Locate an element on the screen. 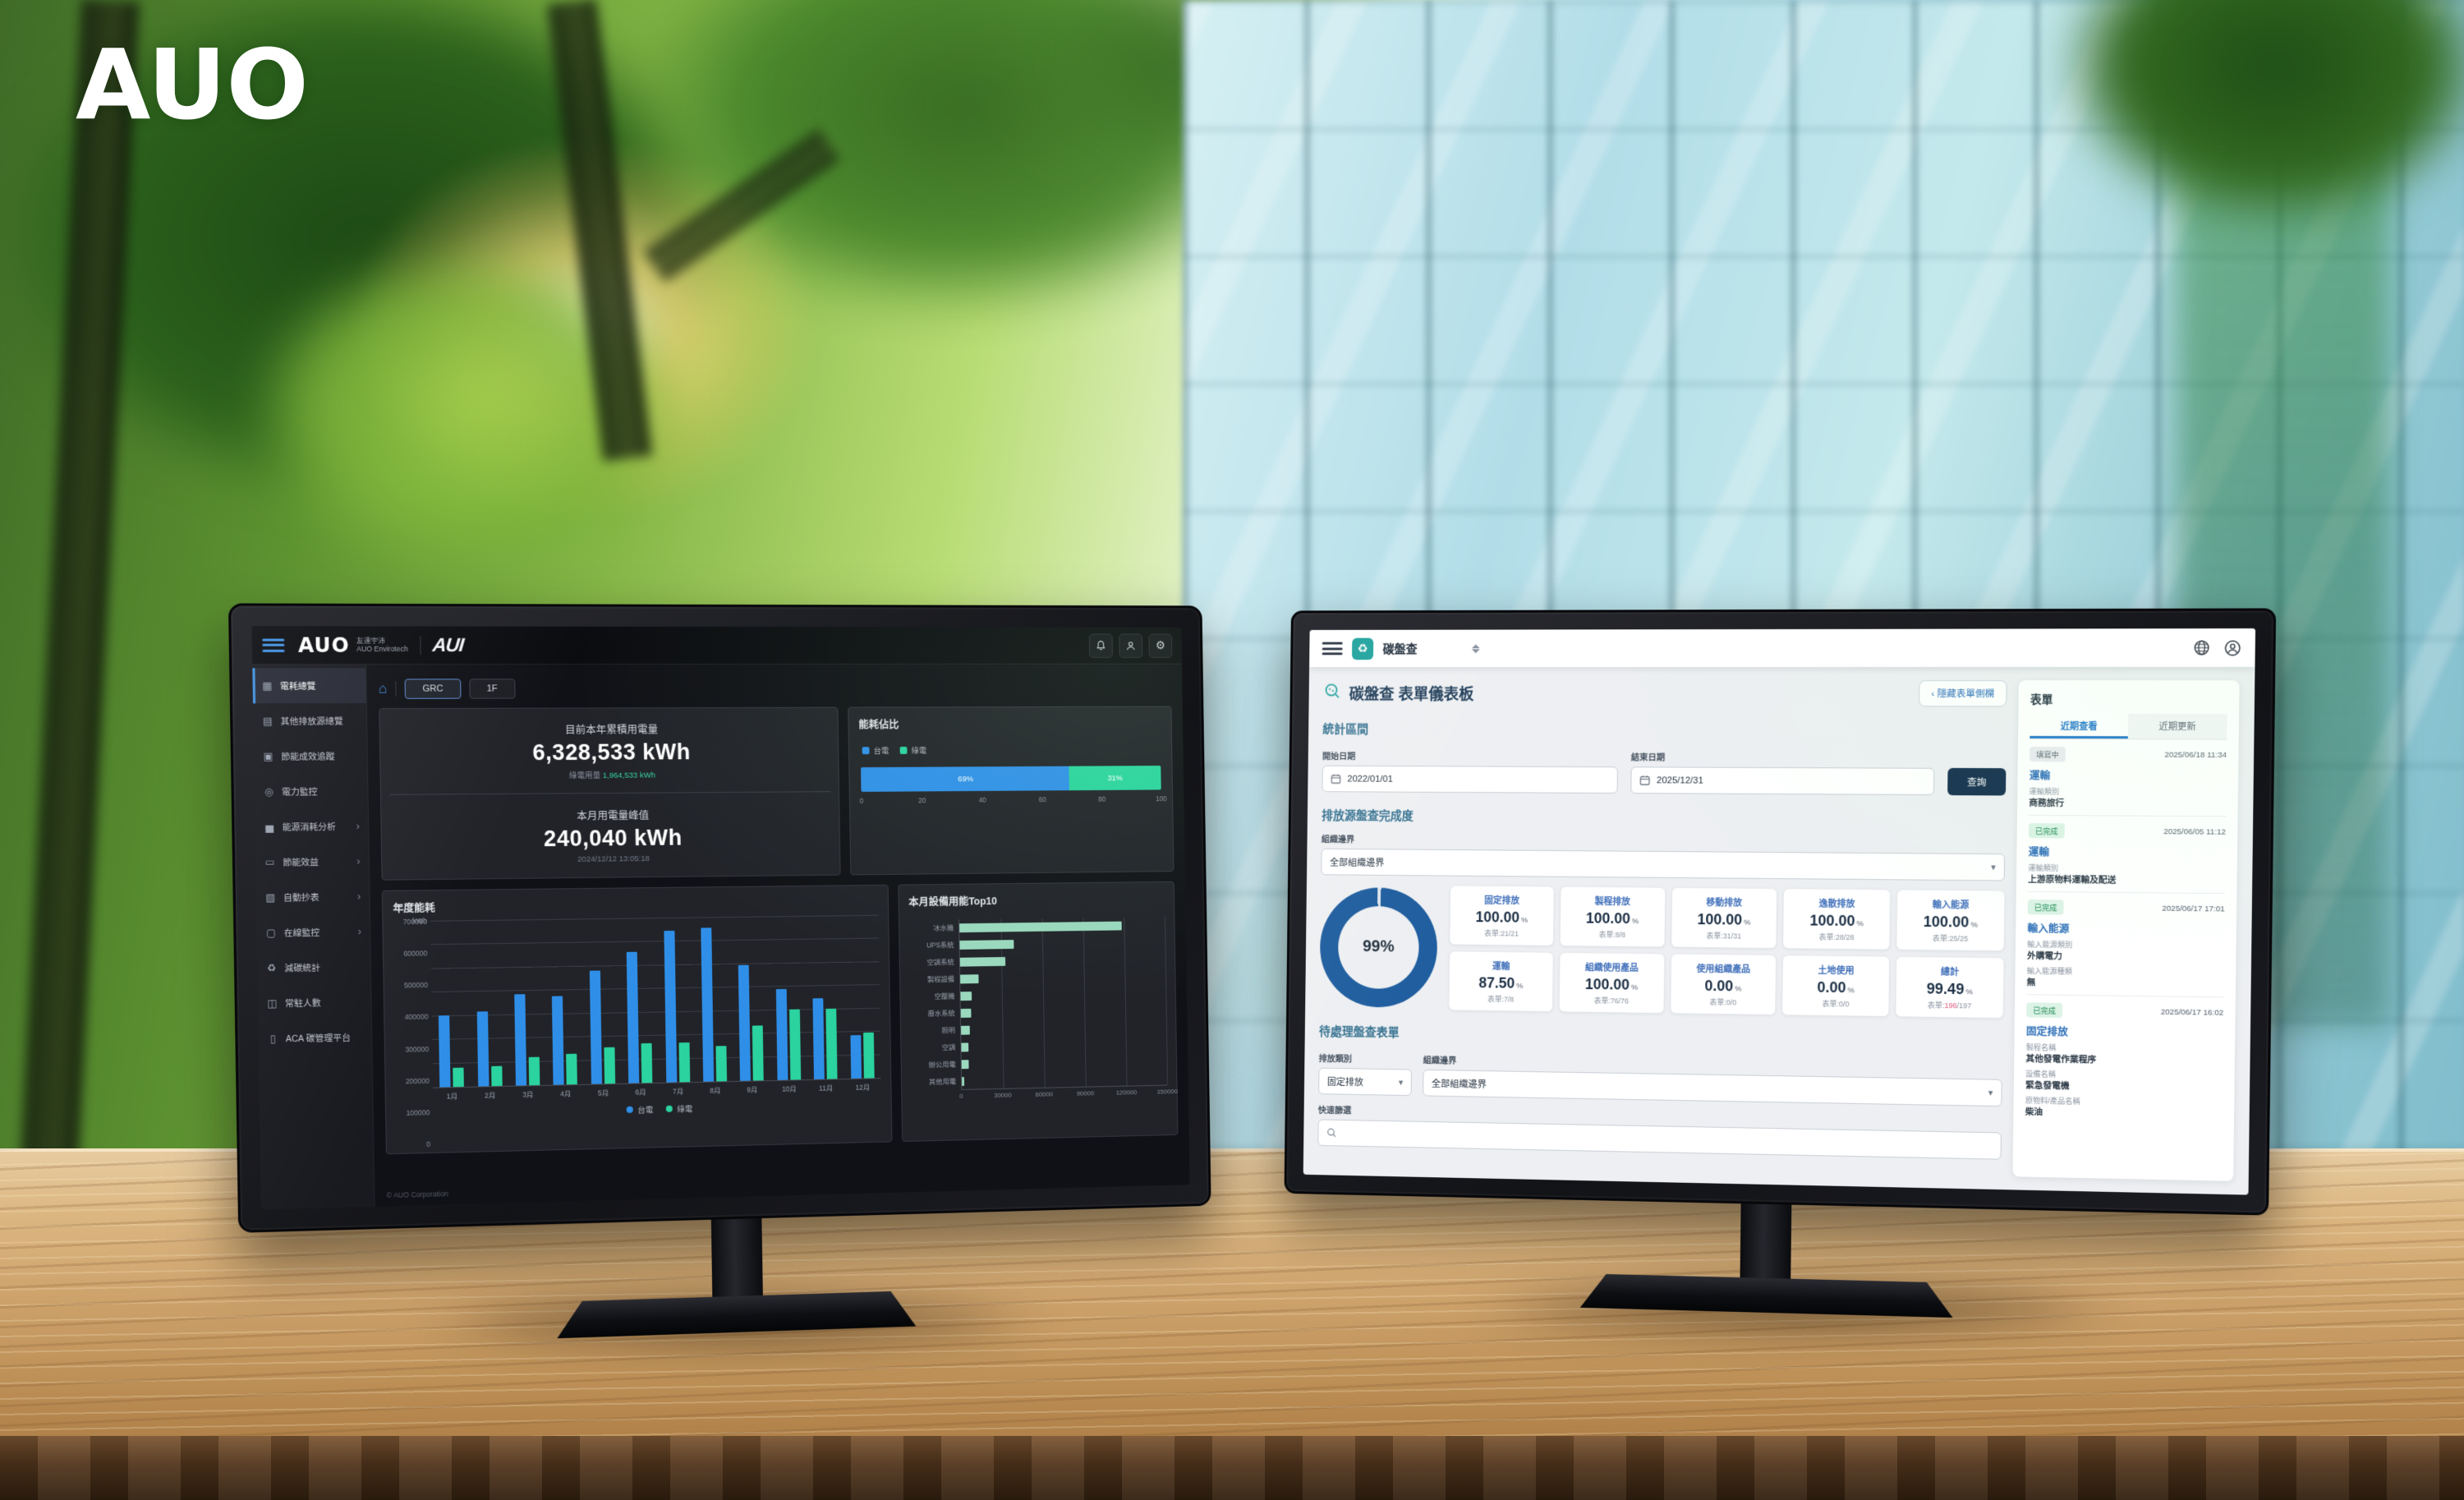  kpi-sub-value: 1,964,533 kWh is located at coordinates (628, 776).